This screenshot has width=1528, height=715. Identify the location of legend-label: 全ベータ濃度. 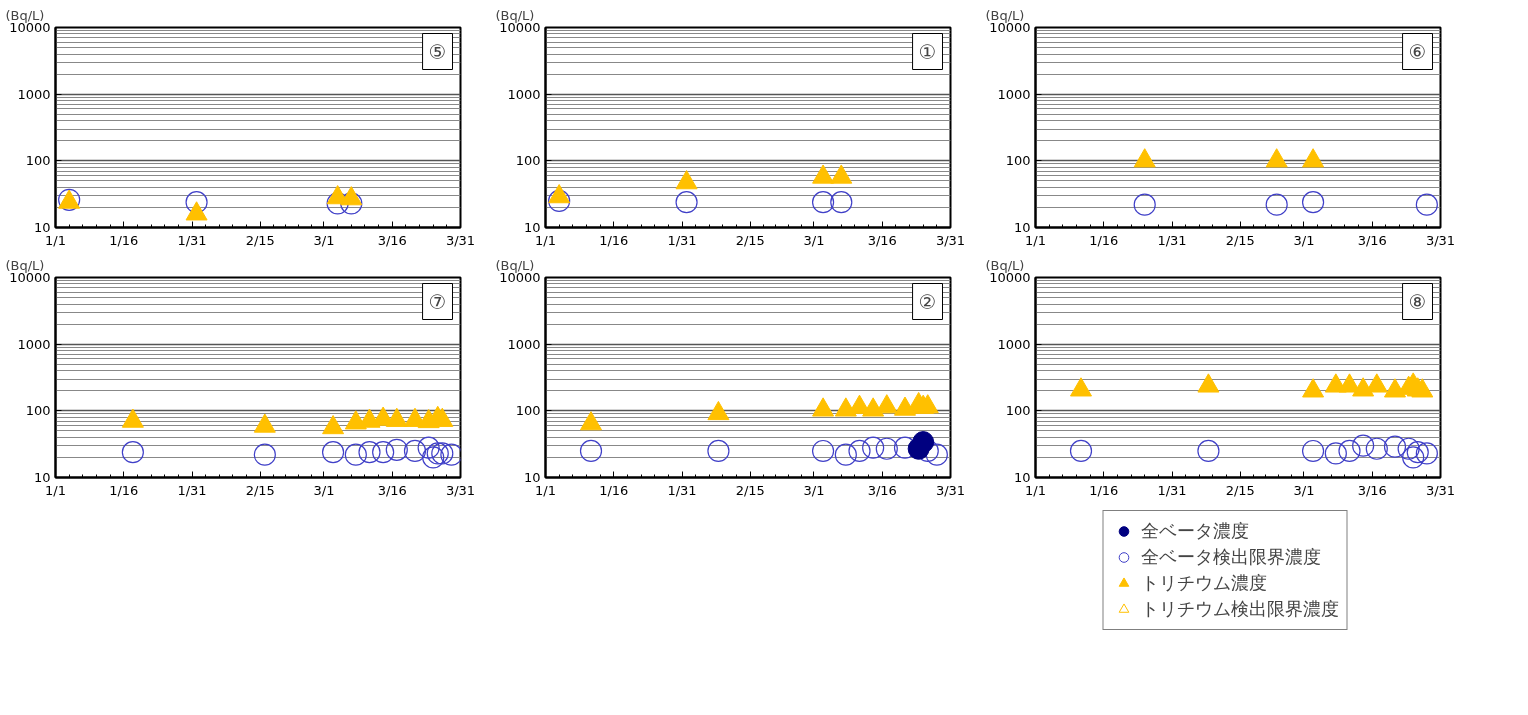
(1194, 531).